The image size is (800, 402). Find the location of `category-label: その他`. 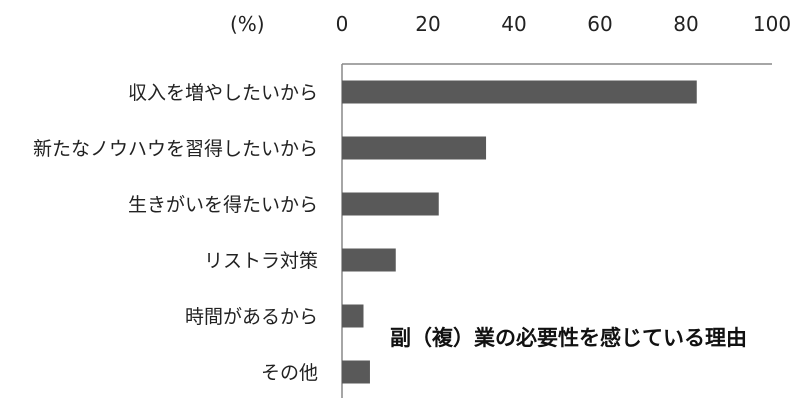

category-label: その他 is located at coordinates (289, 373).